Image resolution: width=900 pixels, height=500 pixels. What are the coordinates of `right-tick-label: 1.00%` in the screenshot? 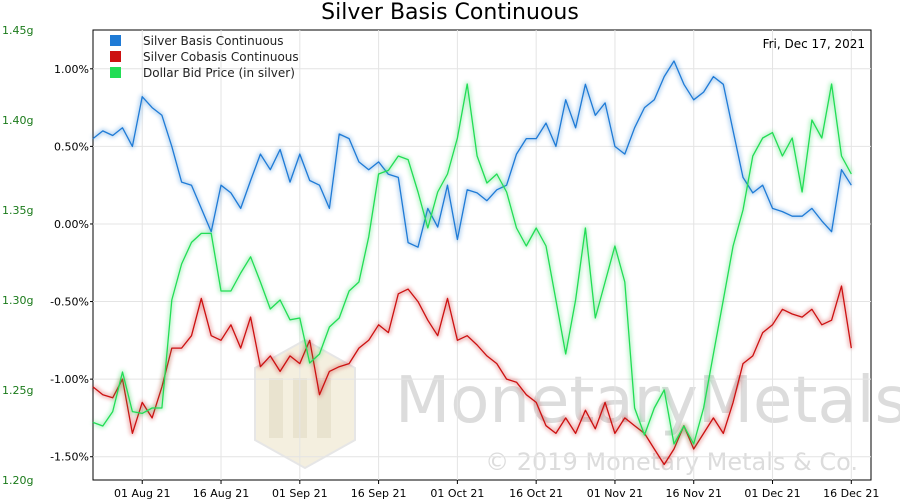 It's located at (71, 69).